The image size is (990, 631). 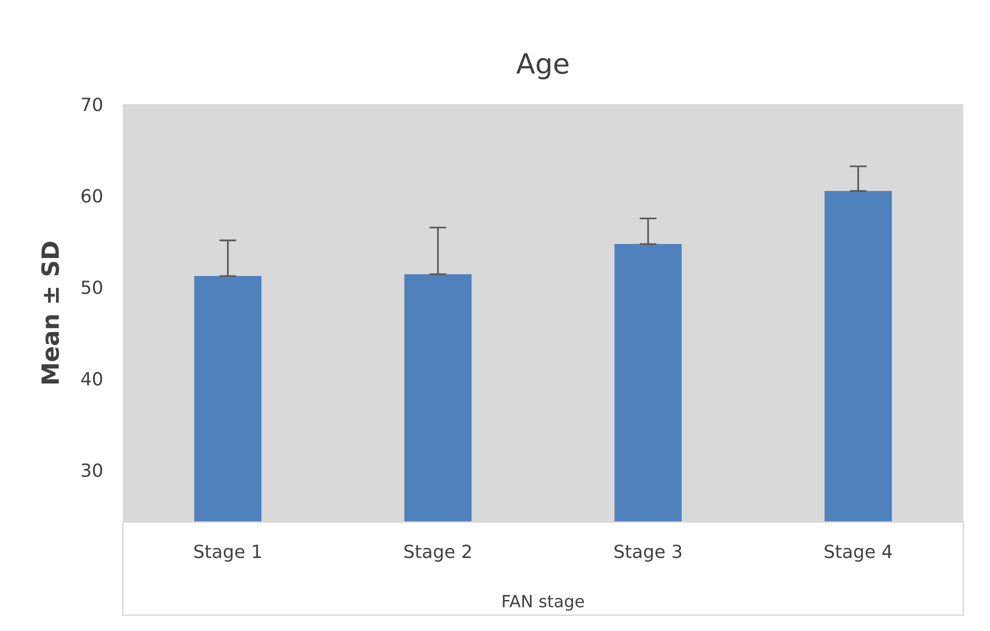 I want to click on x-axis-title: FAN stage, so click(x=543, y=603).